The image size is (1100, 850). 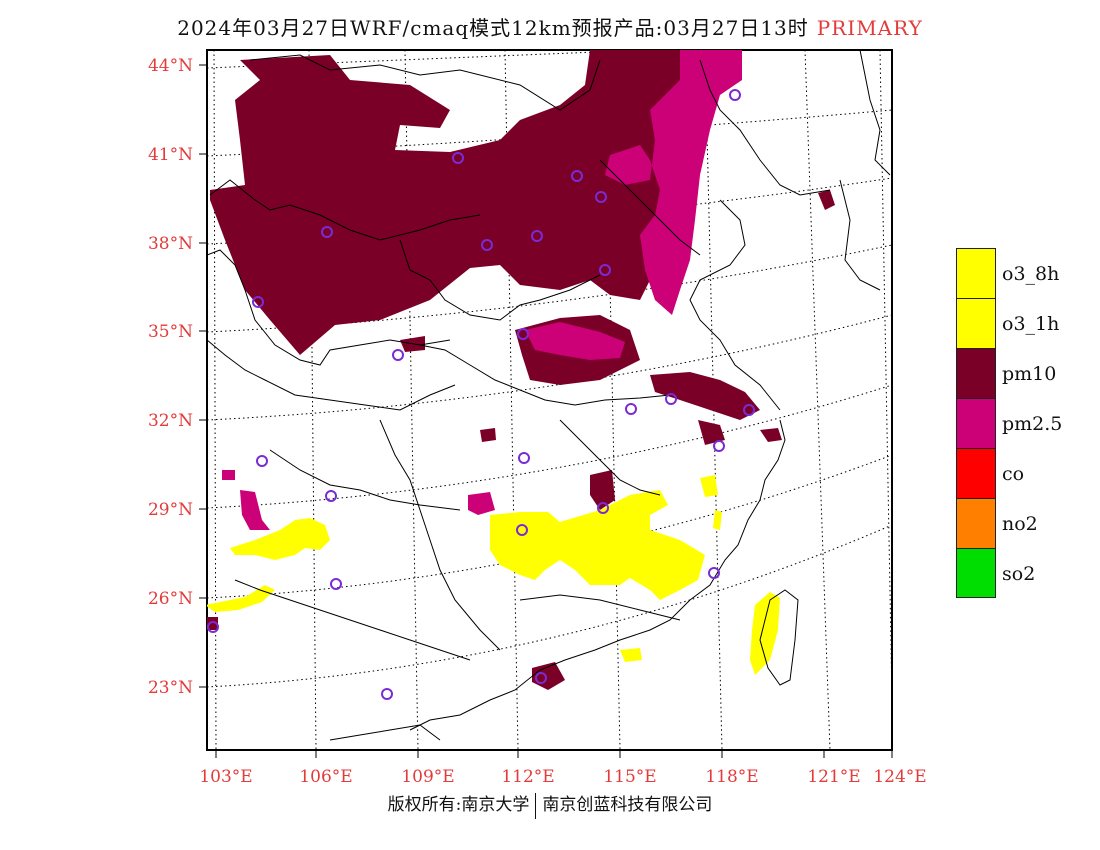 What do you see at coordinates (170, 421) in the screenshot?
I see `lat-label-32: 32°N` at bounding box center [170, 421].